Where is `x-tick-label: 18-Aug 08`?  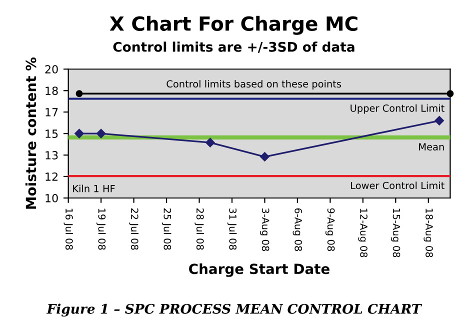 x-tick-label: 18-Aug 08 is located at coordinates (428, 233).